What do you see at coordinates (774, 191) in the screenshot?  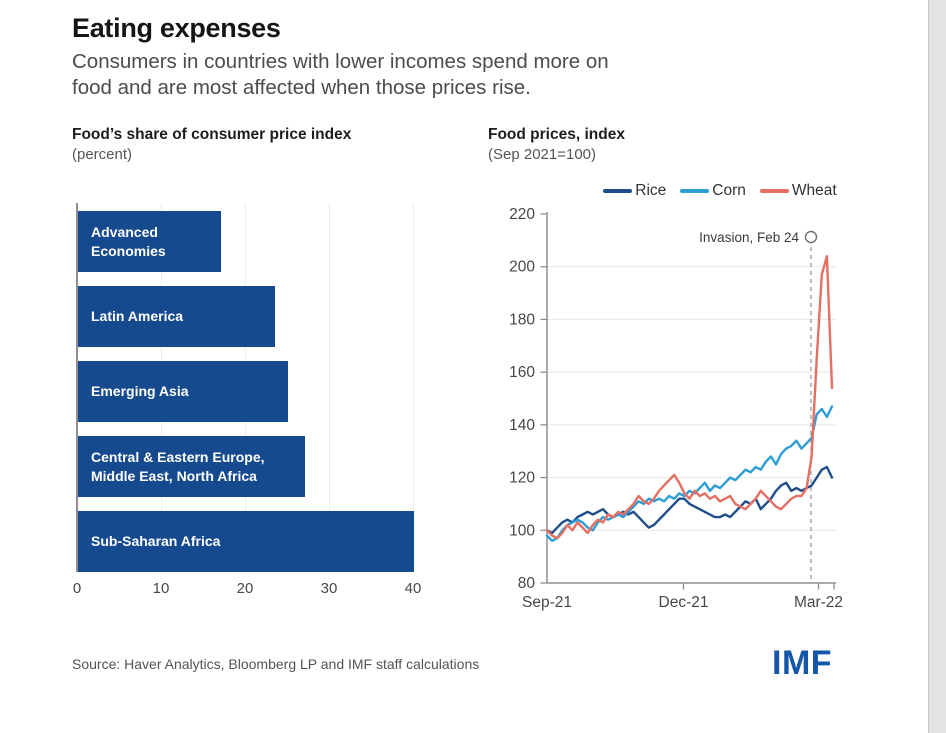 I see `wheat-line-swatch` at bounding box center [774, 191].